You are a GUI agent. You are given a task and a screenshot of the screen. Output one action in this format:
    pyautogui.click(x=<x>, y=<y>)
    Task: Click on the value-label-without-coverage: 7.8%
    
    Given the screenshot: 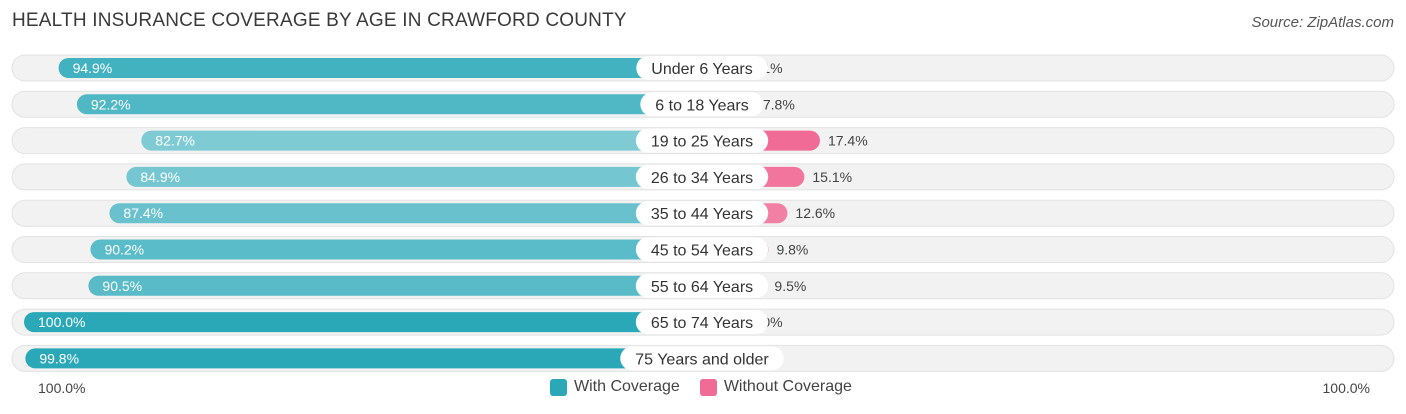 What is the action you would take?
    pyautogui.click(x=779, y=104)
    